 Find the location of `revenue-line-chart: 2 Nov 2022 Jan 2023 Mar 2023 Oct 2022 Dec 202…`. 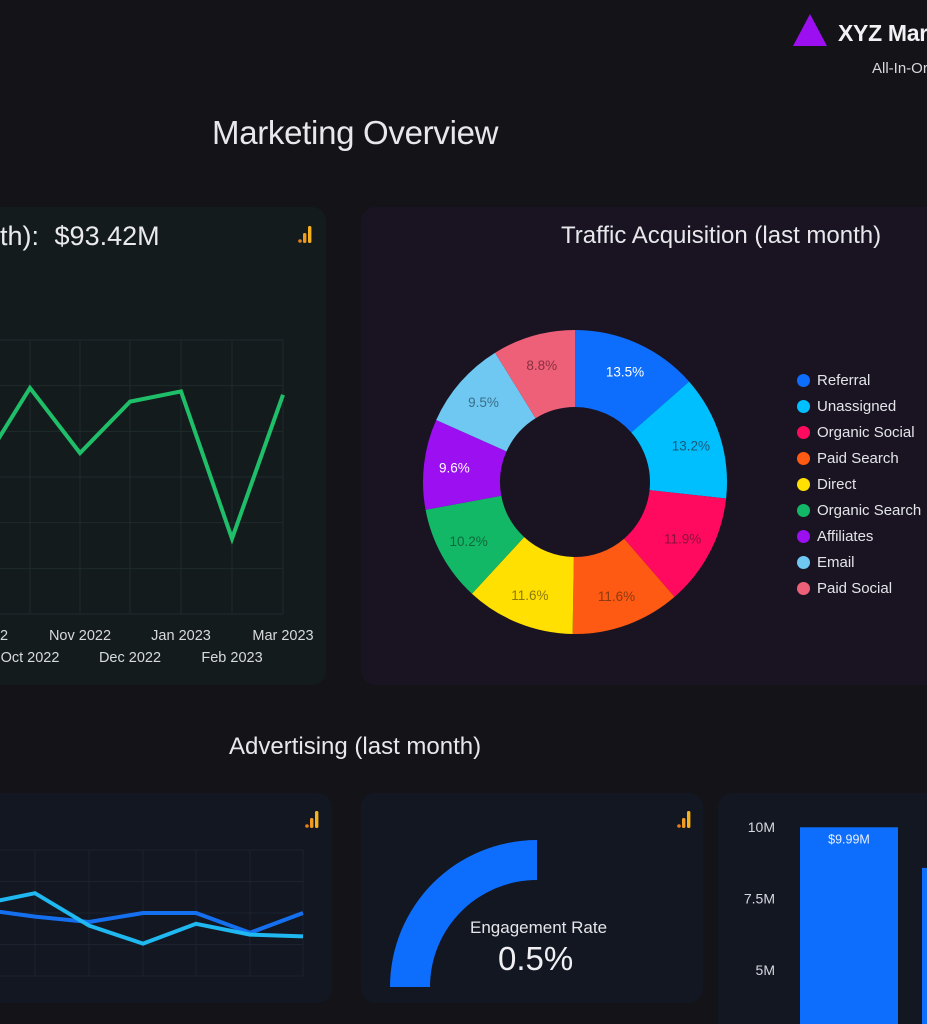

revenue-line-chart: 2 Nov 2022 Jan 2023 Mar 2023 Oct 2022 Dec 202… is located at coordinates (157, 502).